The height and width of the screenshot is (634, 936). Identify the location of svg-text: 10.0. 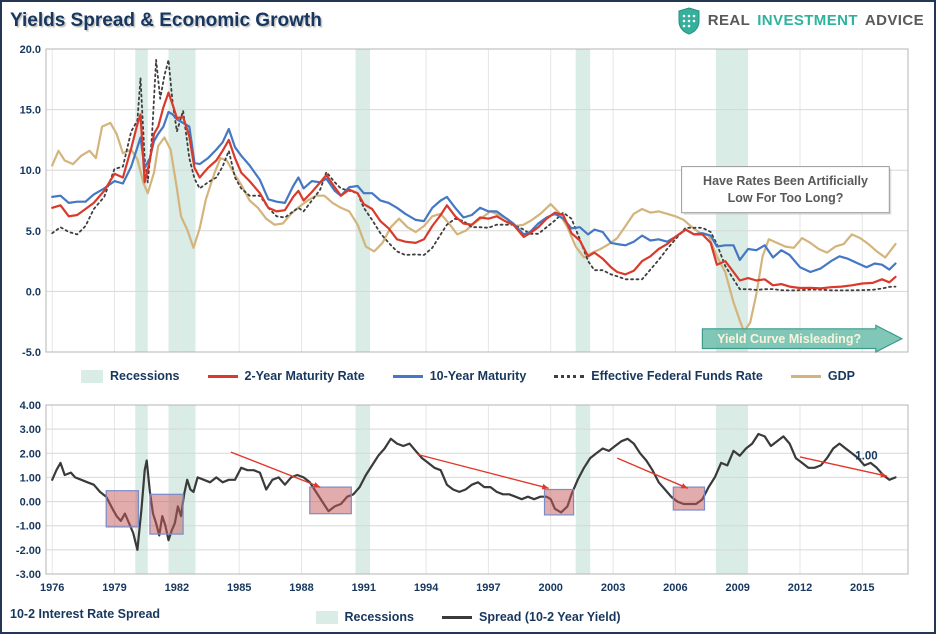
(30, 171).